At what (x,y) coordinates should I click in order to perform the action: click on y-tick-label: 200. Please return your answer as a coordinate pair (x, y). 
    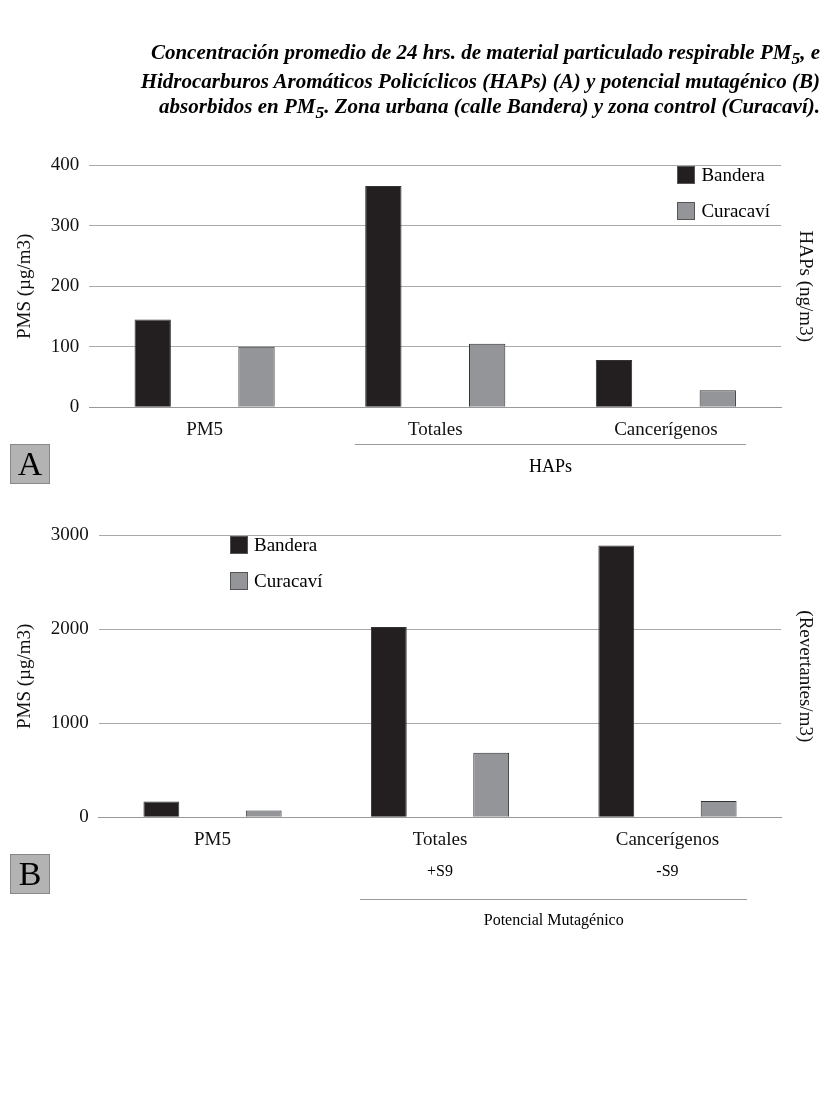
    Looking at the image, I should click on (65, 284).